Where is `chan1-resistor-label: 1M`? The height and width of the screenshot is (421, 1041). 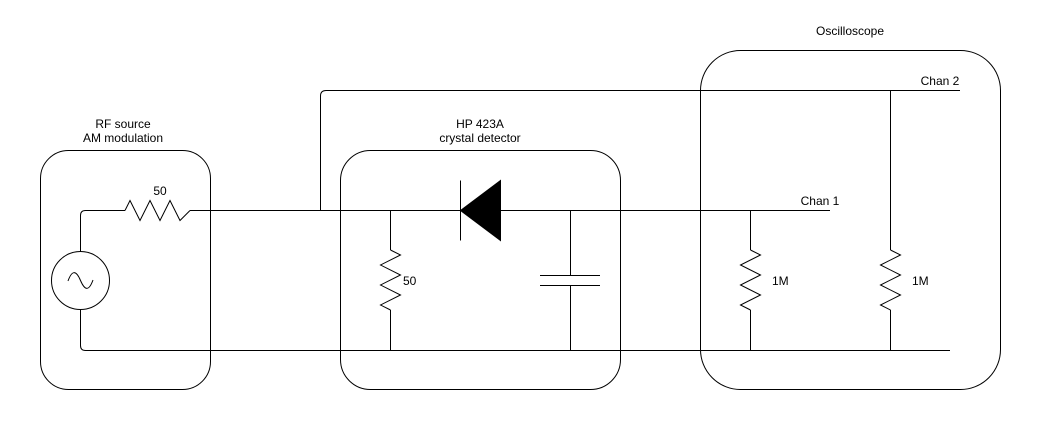
chan1-resistor-label: 1M is located at coordinates (780, 281).